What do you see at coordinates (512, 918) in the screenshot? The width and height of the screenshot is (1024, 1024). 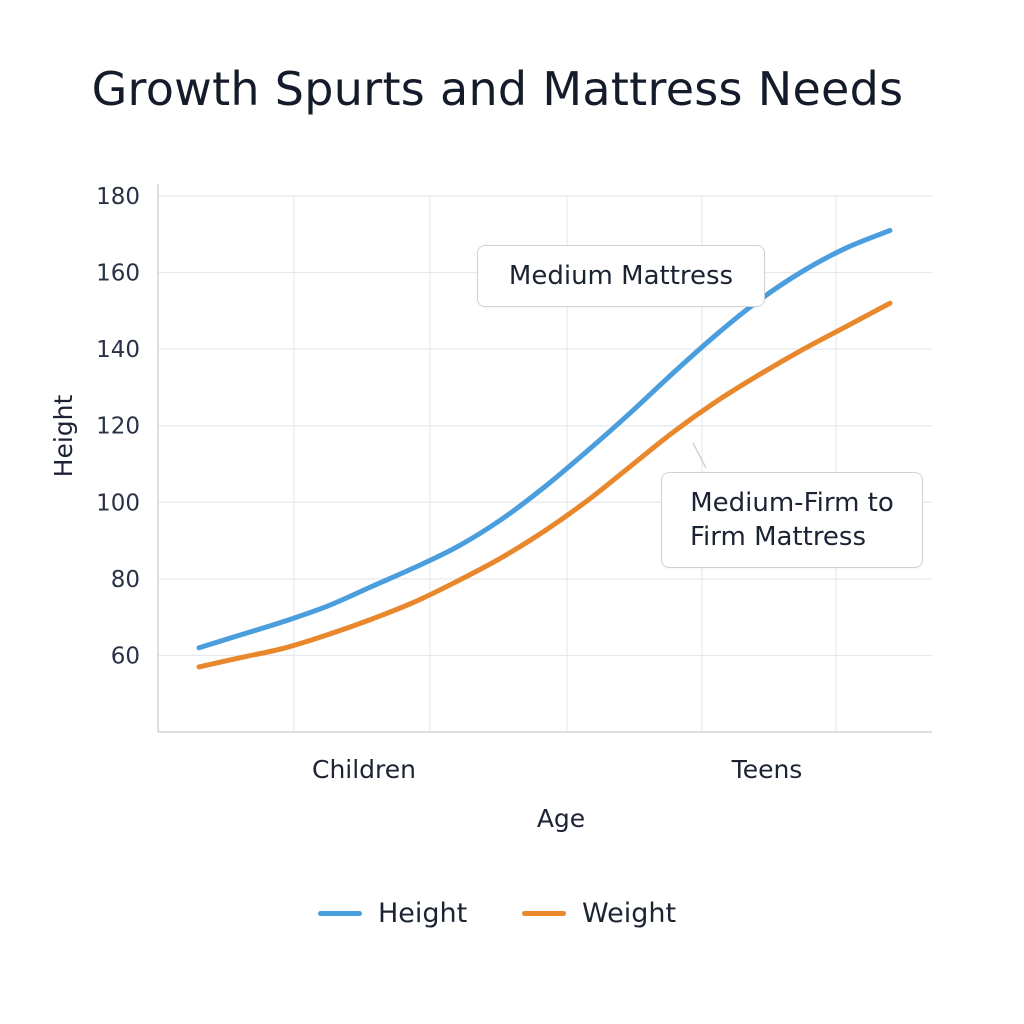 I see `legend: Height Weight` at bounding box center [512, 918].